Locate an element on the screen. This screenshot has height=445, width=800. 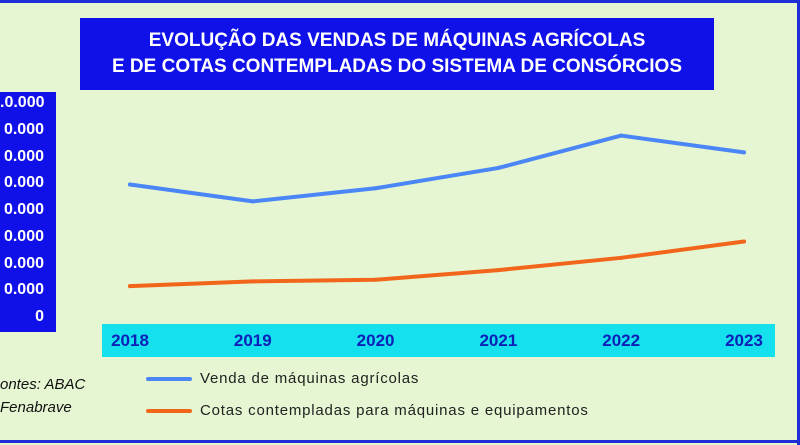
x-tick-label: 2019 is located at coordinates (252, 340).